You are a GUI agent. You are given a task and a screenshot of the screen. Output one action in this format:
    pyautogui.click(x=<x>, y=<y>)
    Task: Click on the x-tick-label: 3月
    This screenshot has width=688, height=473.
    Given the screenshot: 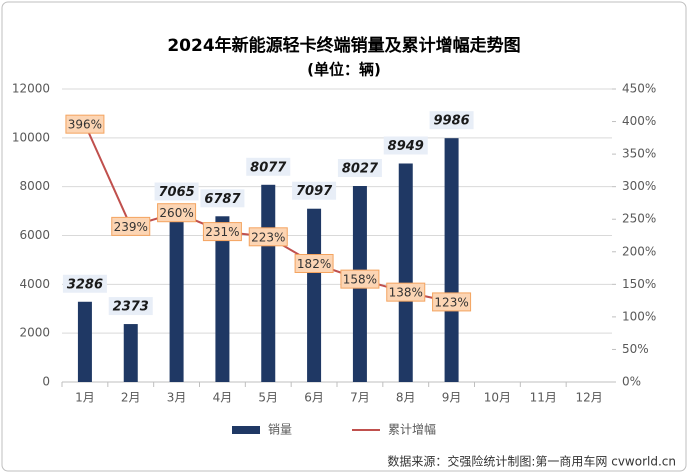 What is the action you would take?
    pyautogui.click(x=177, y=398)
    